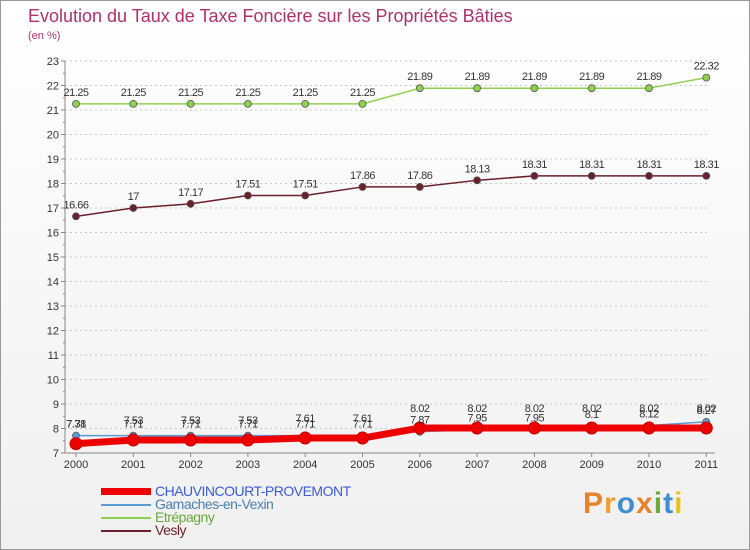 Image resolution: width=750 pixels, height=550 pixels. What do you see at coordinates (706, 465) in the screenshot?
I see `x-tick-label: 2011` at bounding box center [706, 465].